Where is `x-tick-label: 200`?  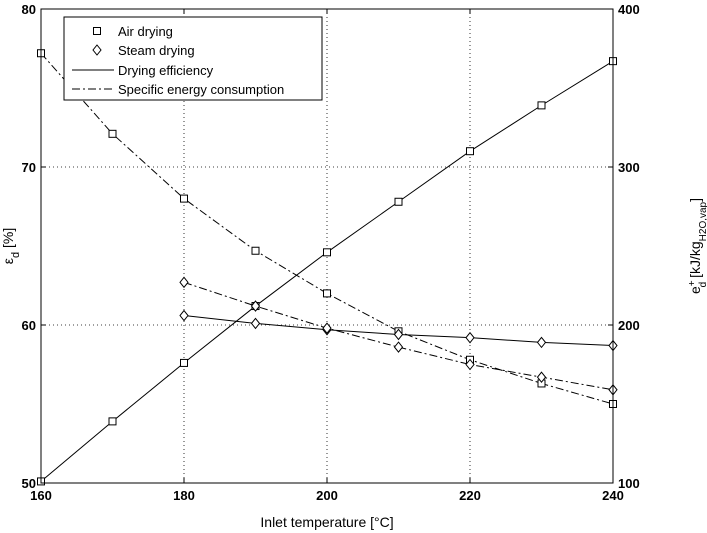 x-tick-label: 200 is located at coordinates (327, 495).